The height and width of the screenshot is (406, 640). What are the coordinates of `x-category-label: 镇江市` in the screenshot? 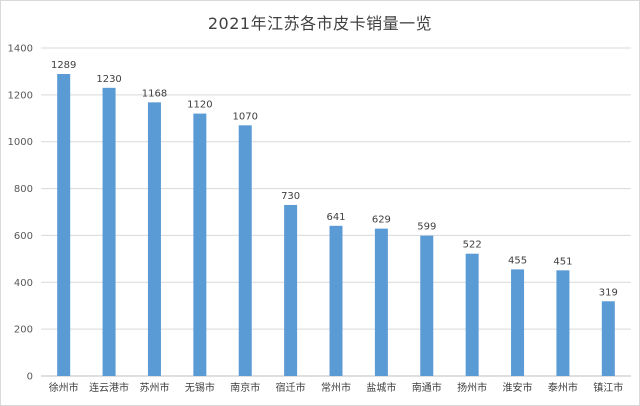 It's located at (608, 387).